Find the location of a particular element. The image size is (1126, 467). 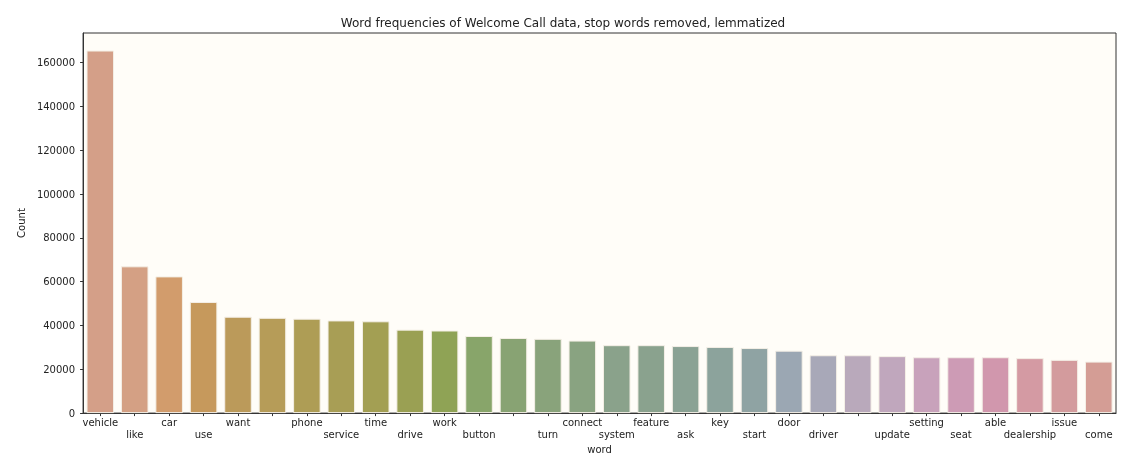

x-tick-label: phone is located at coordinates (307, 422).